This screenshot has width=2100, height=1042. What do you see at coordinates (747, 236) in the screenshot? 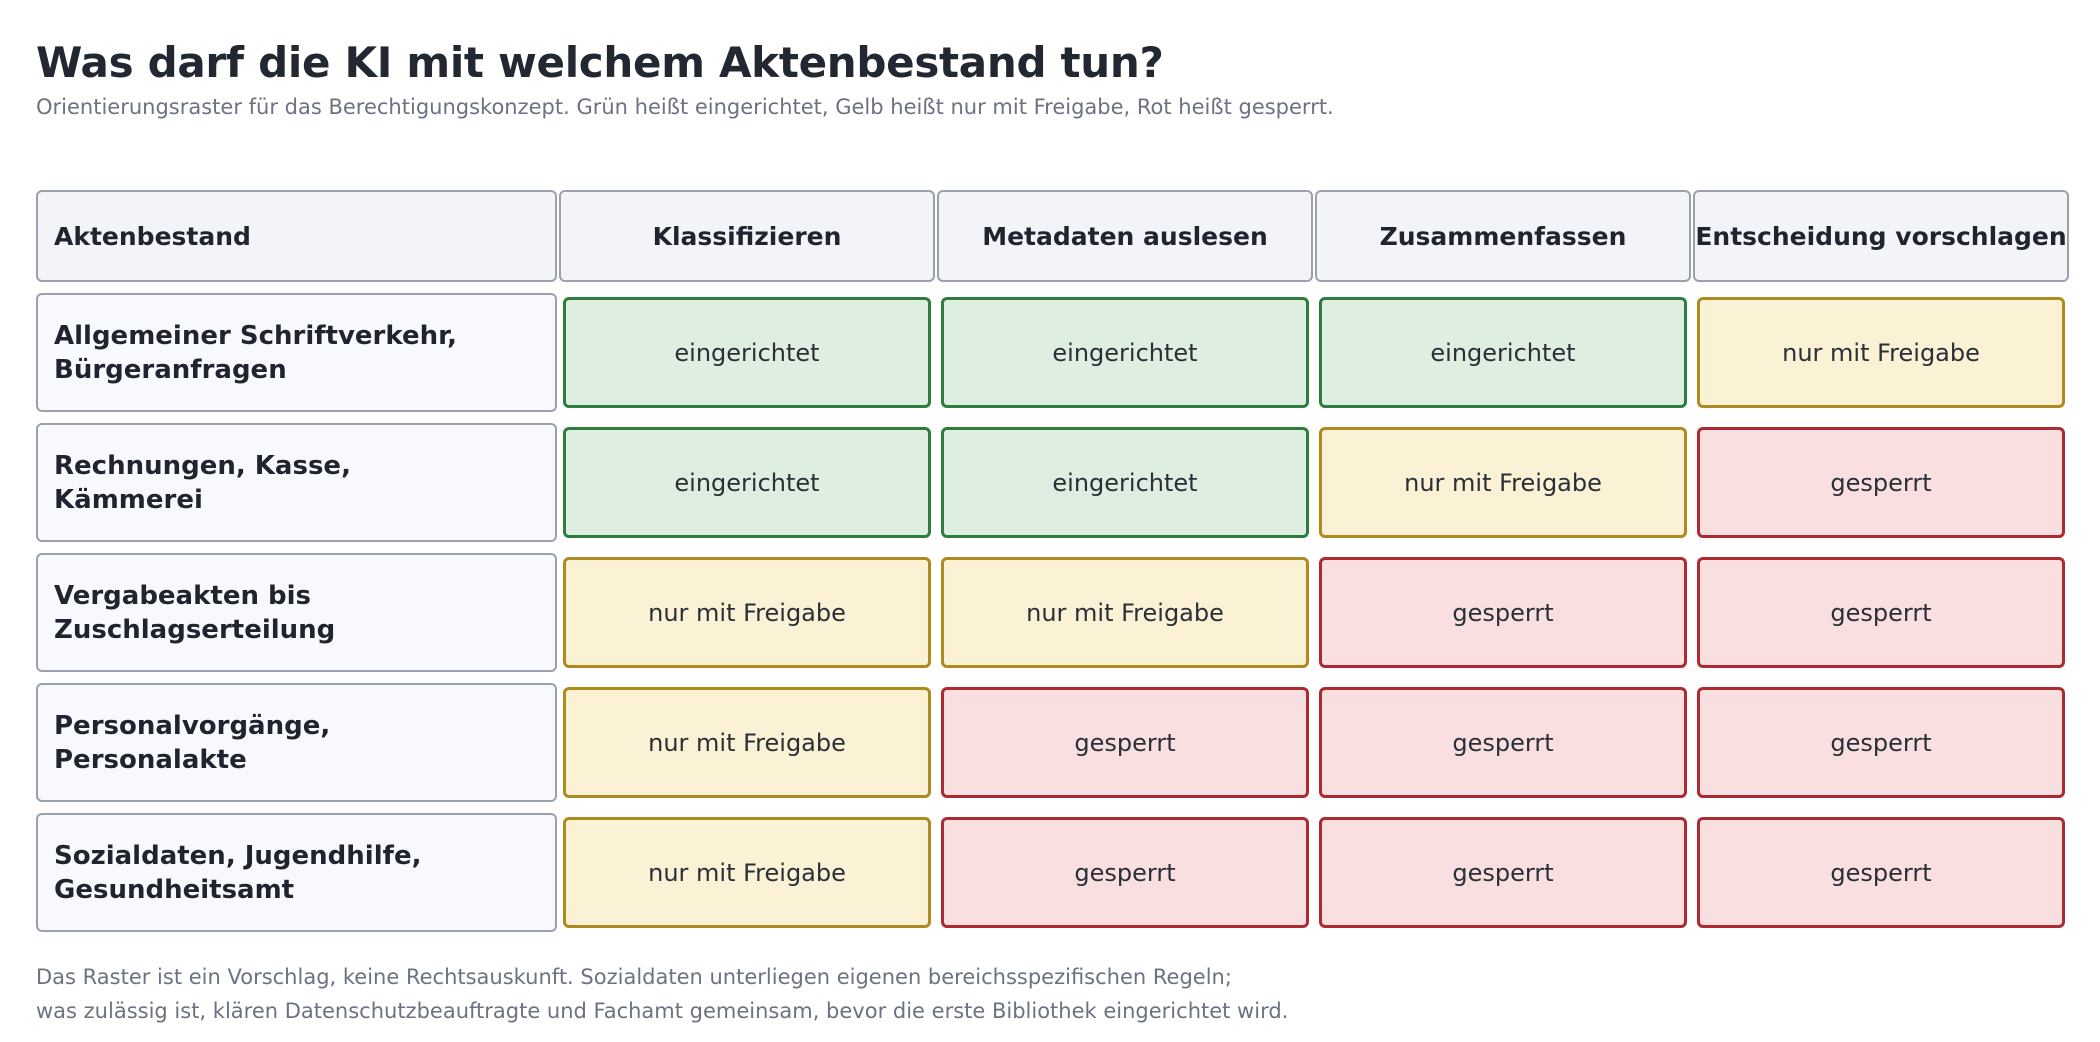
I see `column-header-klassifizieren: Klassifizieren` at bounding box center [747, 236].